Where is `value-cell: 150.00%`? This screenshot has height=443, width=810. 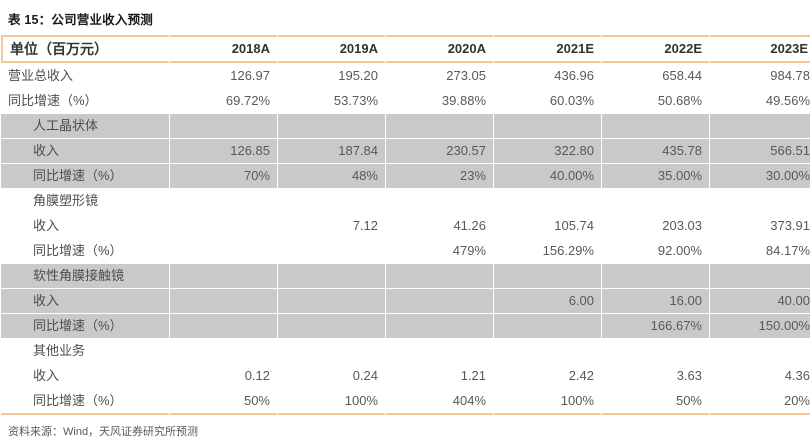
value-cell: 150.00% is located at coordinates (760, 326).